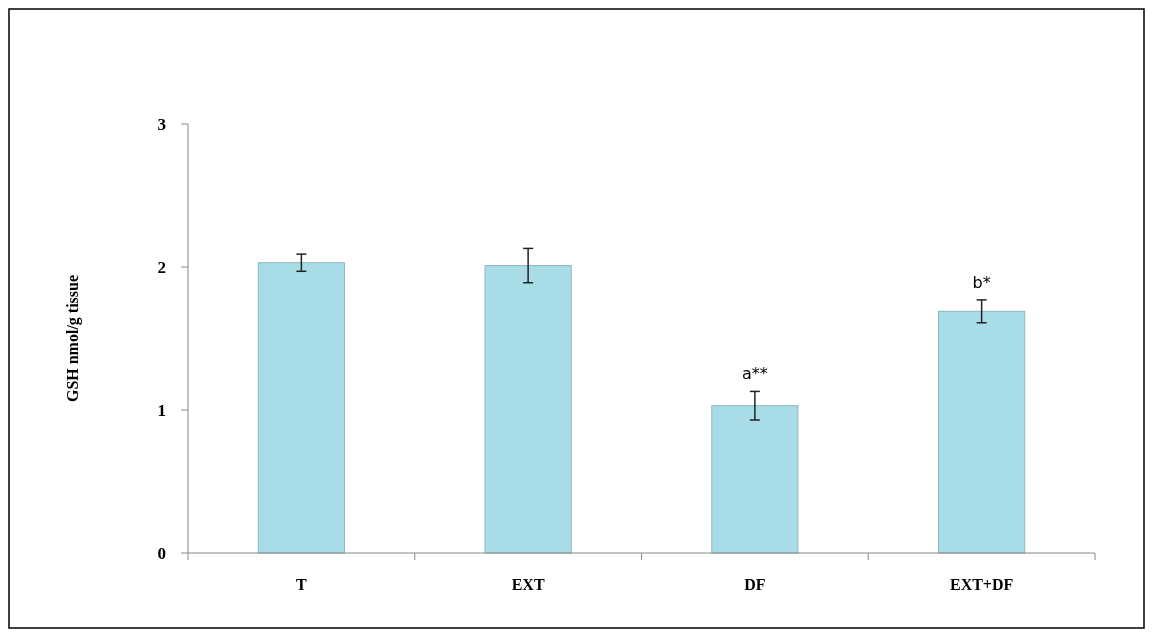 This screenshot has height=637, width=1153. Describe the element at coordinates (754, 374) in the screenshot. I see `annotation: a**` at that location.